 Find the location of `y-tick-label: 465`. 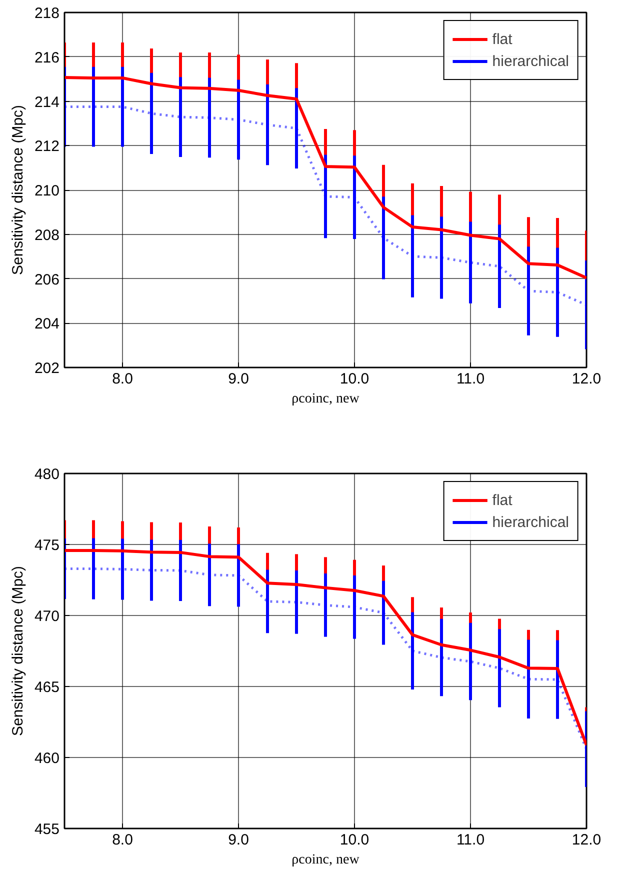

y-tick-label: 465 is located at coordinates (47, 687).